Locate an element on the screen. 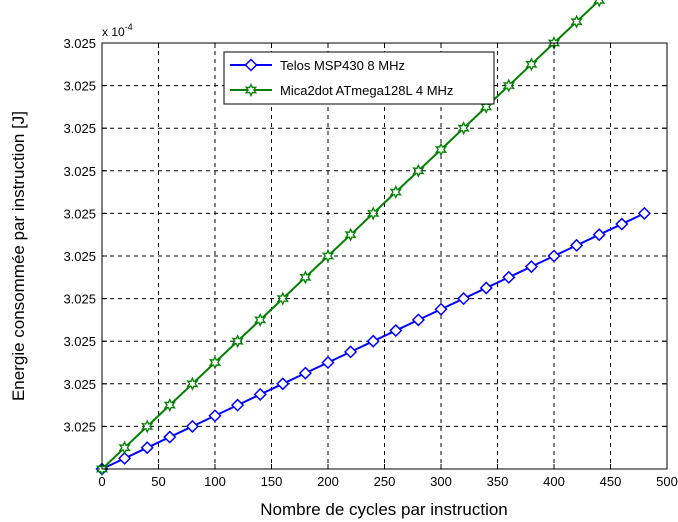 Image resolution: width=678 pixels, height=522 pixels. legend-box is located at coordinates (359, 78).